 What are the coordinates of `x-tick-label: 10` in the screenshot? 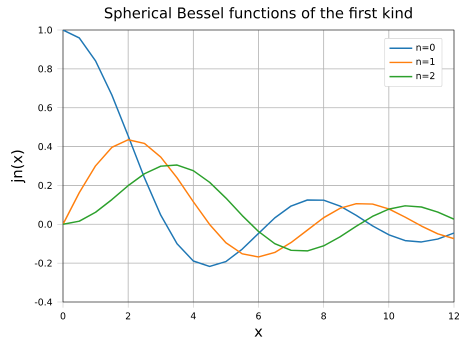 It's located at (389, 316).